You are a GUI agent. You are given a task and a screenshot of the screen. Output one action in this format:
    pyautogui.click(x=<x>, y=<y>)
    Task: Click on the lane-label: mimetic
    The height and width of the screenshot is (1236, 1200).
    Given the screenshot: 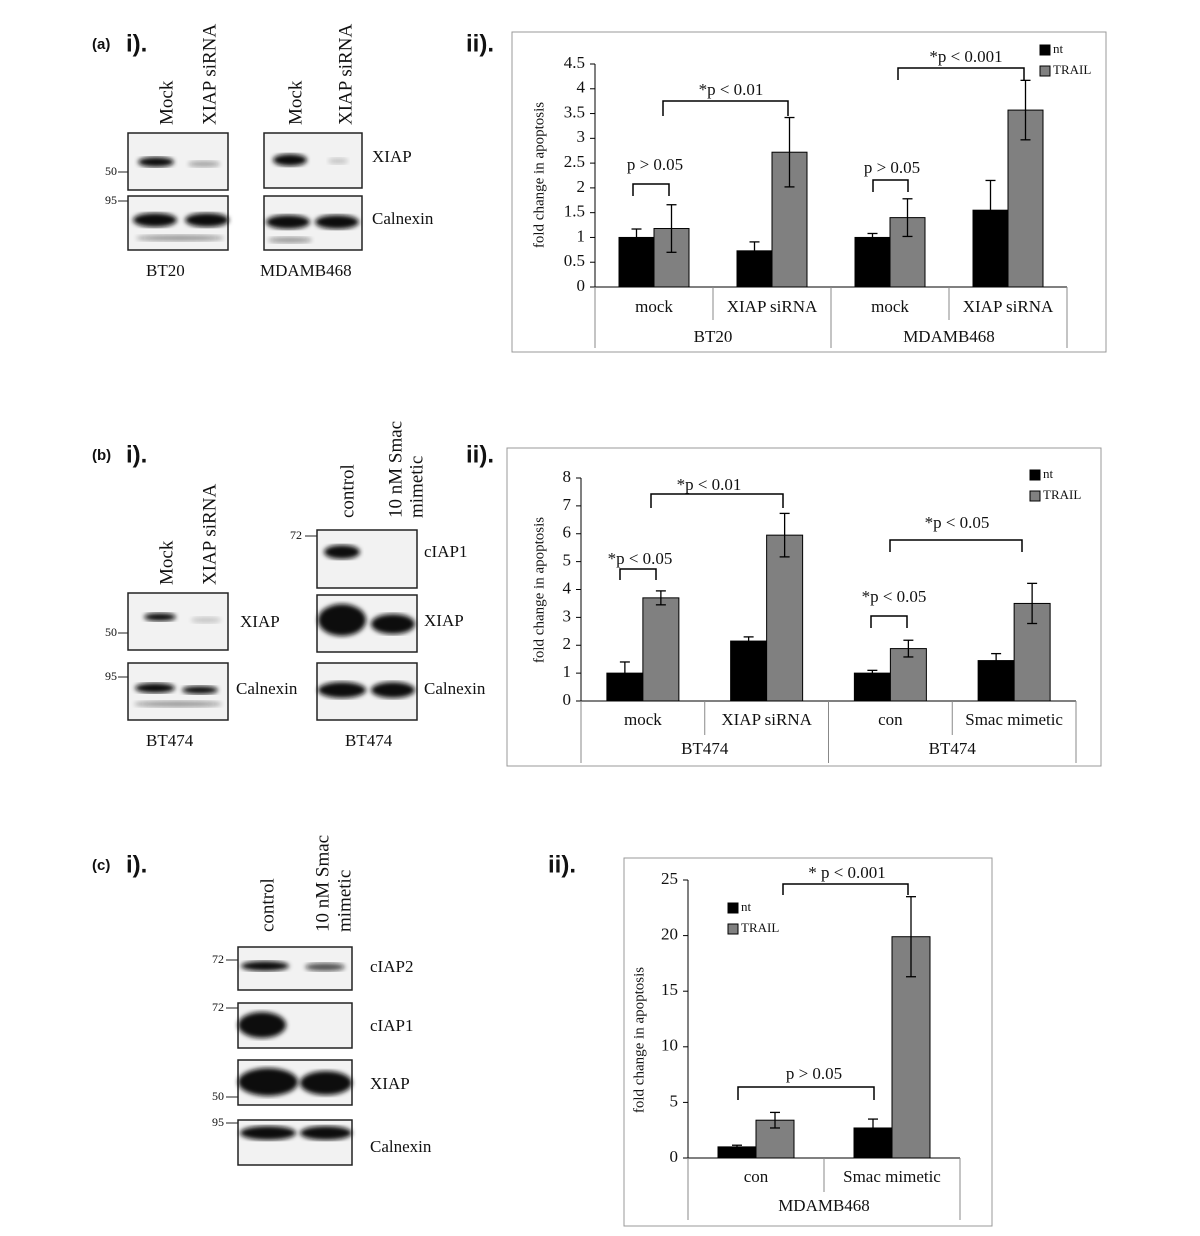 What is the action you would take?
    pyautogui.click(x=344, y=901)
    